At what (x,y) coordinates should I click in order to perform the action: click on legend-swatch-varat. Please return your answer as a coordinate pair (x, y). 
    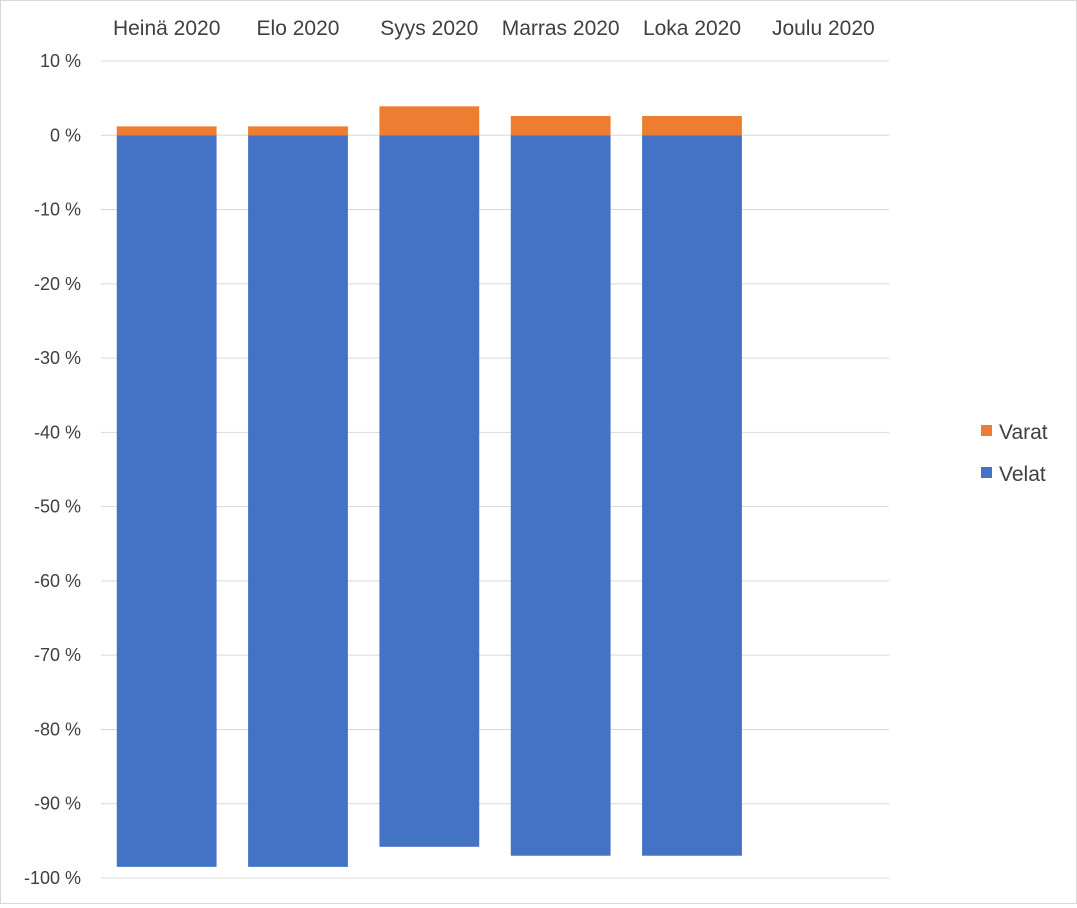
    Looking at the image, I should click on (986, 430).